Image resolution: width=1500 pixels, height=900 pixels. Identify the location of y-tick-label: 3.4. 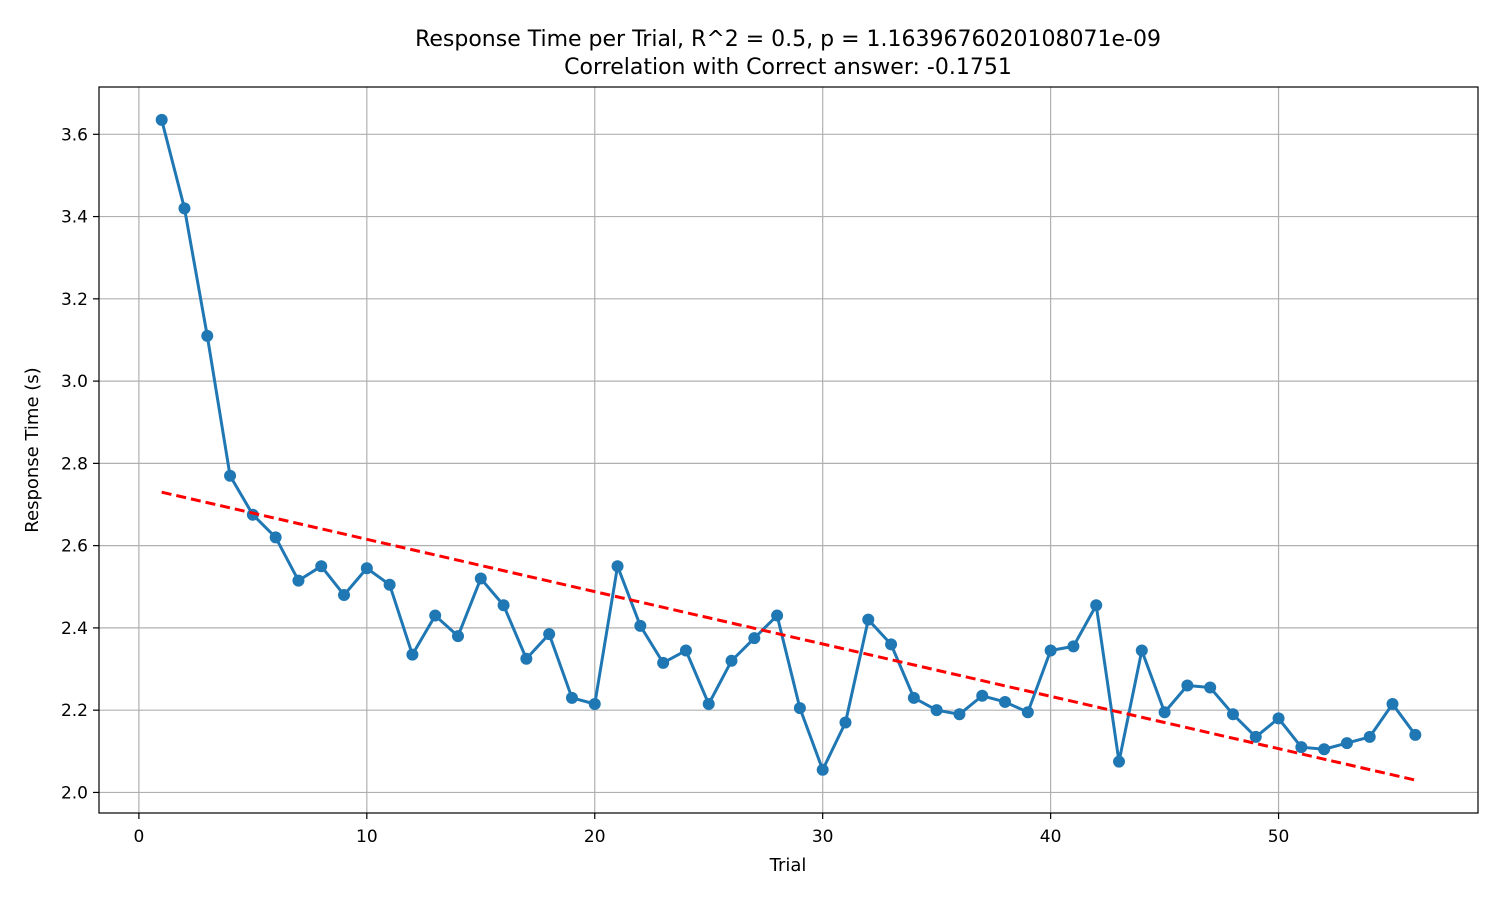
(74, 218).